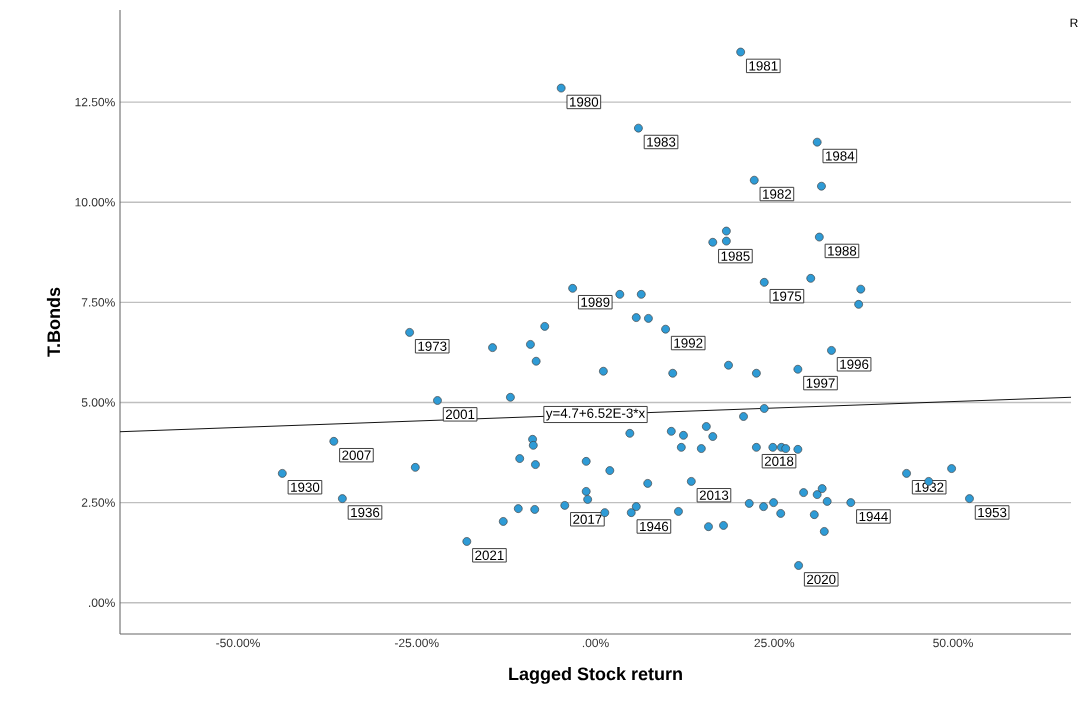  Describe the element at coordinates (777, 194) in the screenshot. I see `annotation: 1982` at that location.